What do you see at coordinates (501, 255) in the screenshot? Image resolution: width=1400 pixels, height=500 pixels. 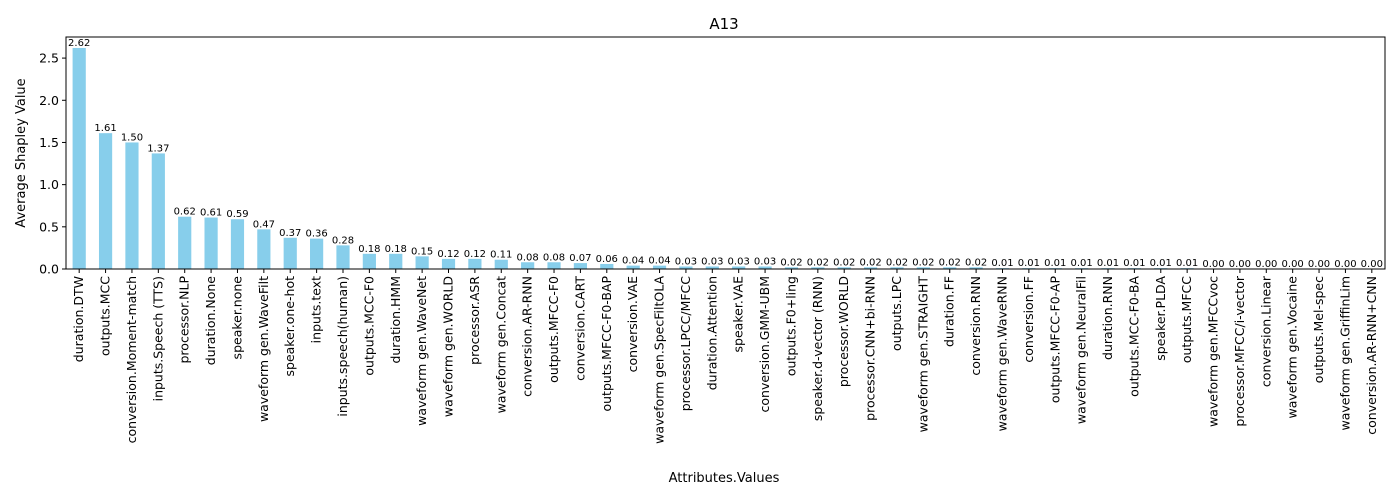 I see `data-label: 0.11` at bounding box center [501, 255].